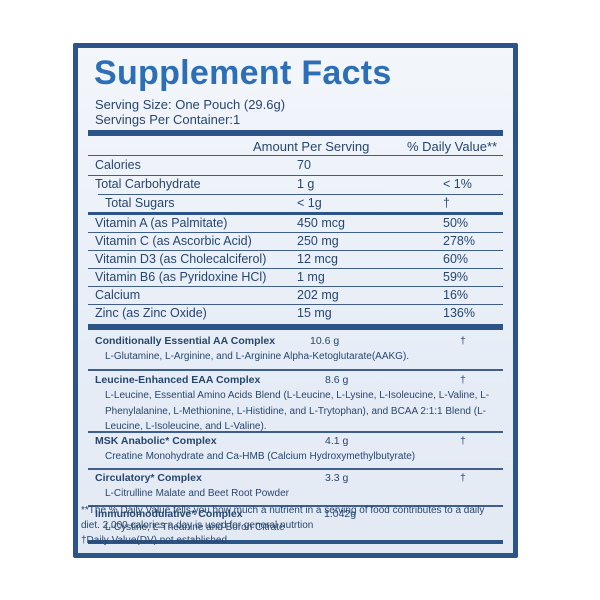 This screenshot has height=600, width=600. Describe the element at coordinates (243, 73) in the screenshot. I see `panel-title: Supplement Facts` at that location.